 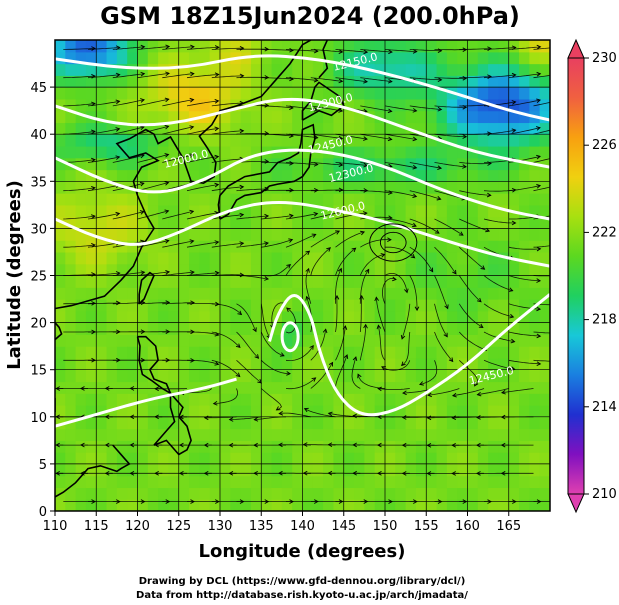 What do you see at coordinates (137, 526) in the screenshot?
I see `x-tick-label: 120` at bounding box center [137, 526].